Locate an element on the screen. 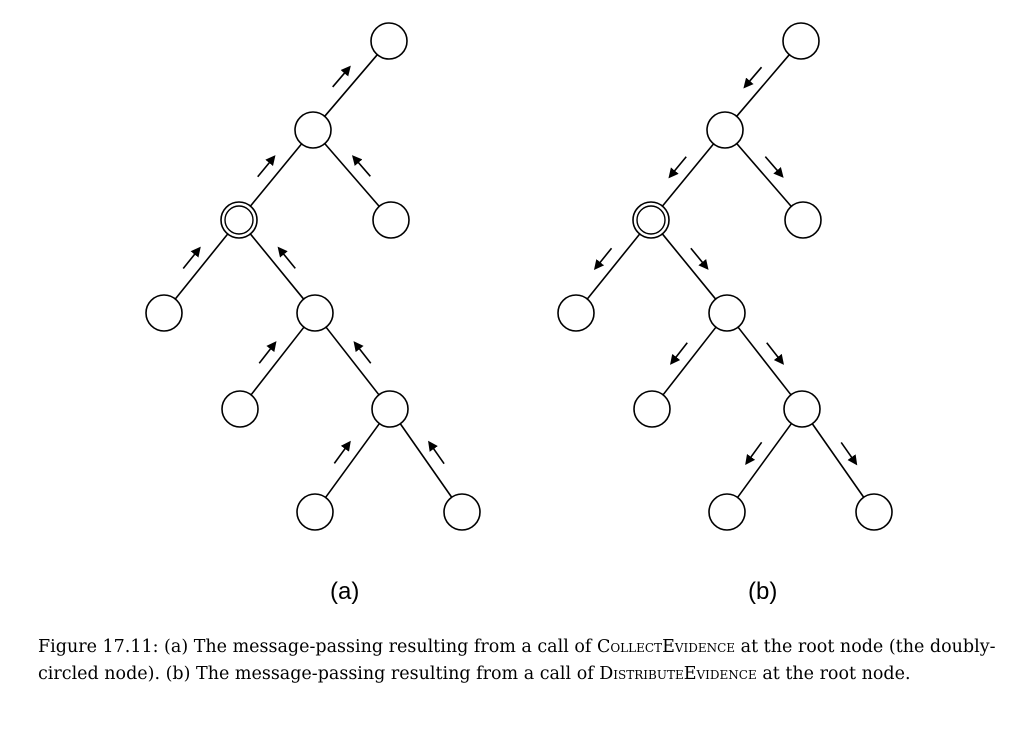  panel-b-label: (b) is located at coordinates (763, 591).